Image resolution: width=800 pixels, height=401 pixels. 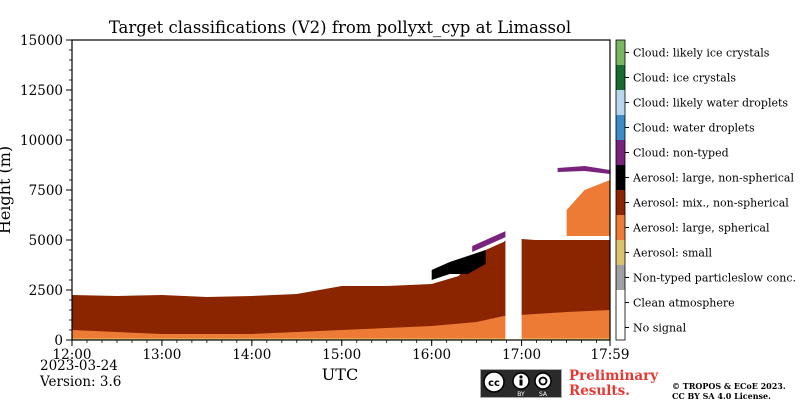 I want to click on x-tick-label-0: 12:00, so click(x=72, y=355).